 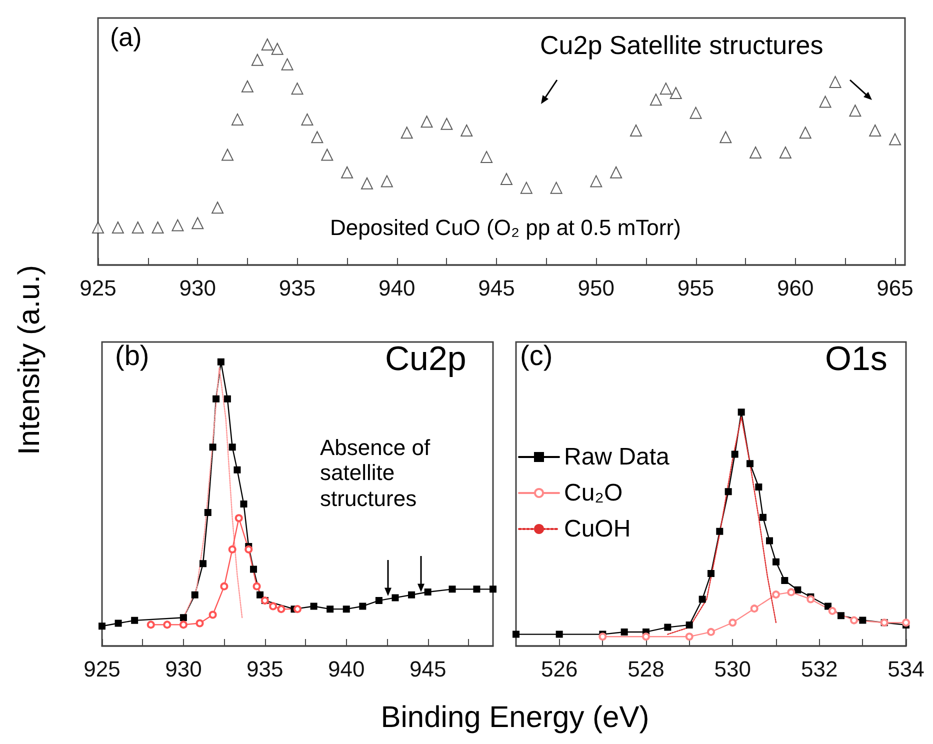 What do you see at coordinates (505, 228) in the screenshot?
I see `annotation: Deposited CuO (O₂ pp at 0.5 mTorr)` at bounding box center [505, 228].